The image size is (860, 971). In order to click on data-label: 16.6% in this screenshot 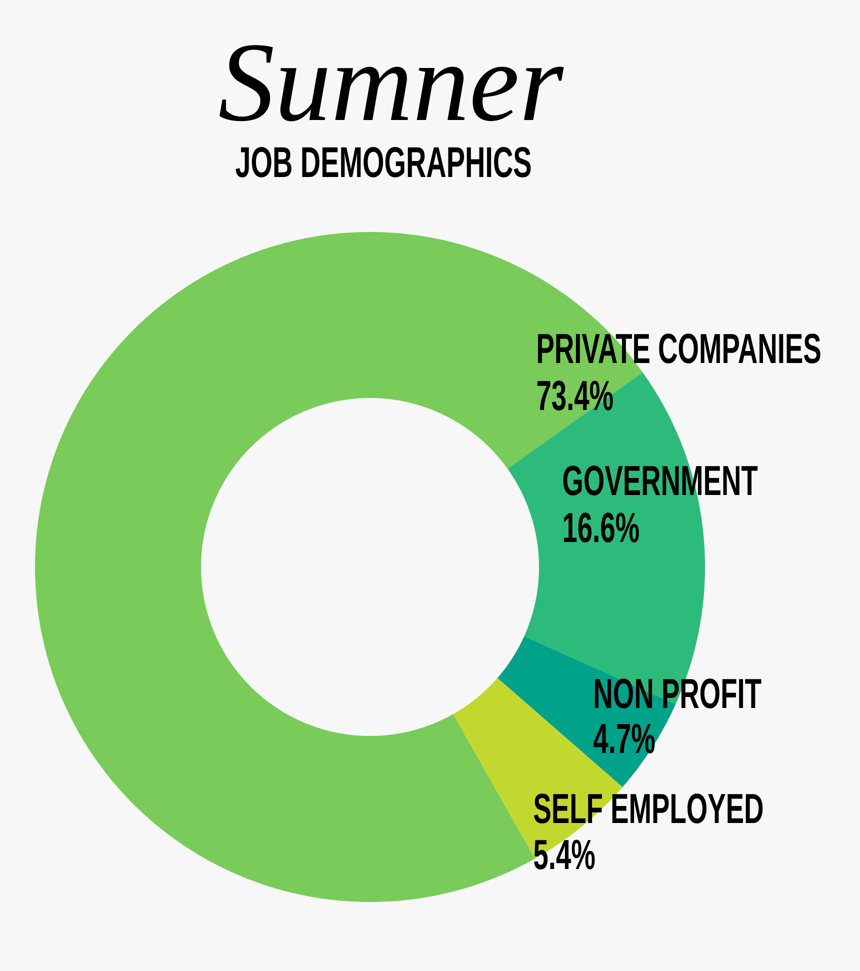, I will do `click(601, 527)`.